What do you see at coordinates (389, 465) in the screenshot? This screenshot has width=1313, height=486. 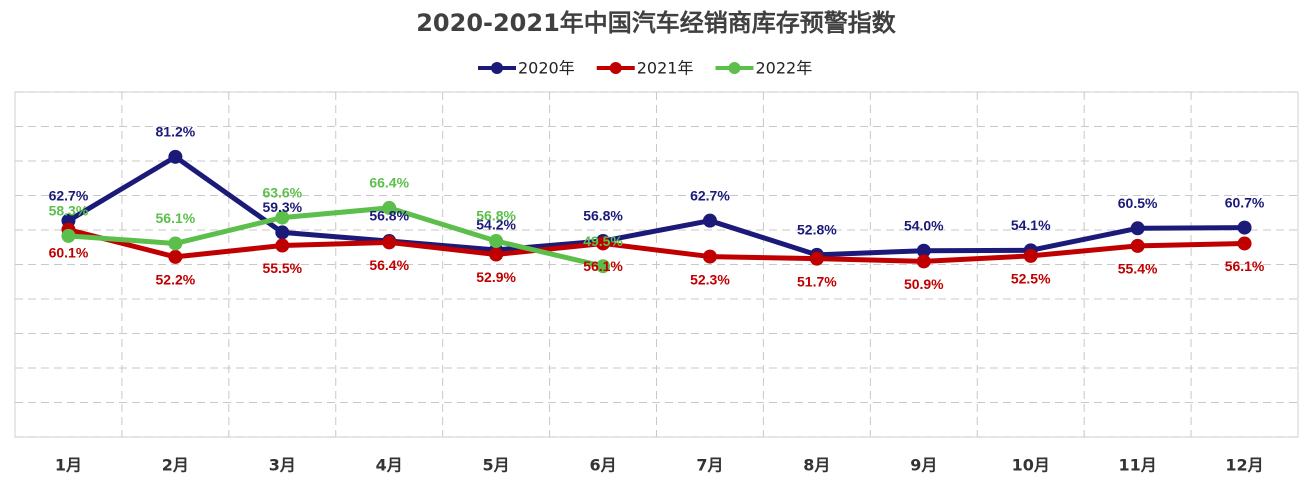 I see `x-tick-label: 4月` at bounding box center [389, 465].